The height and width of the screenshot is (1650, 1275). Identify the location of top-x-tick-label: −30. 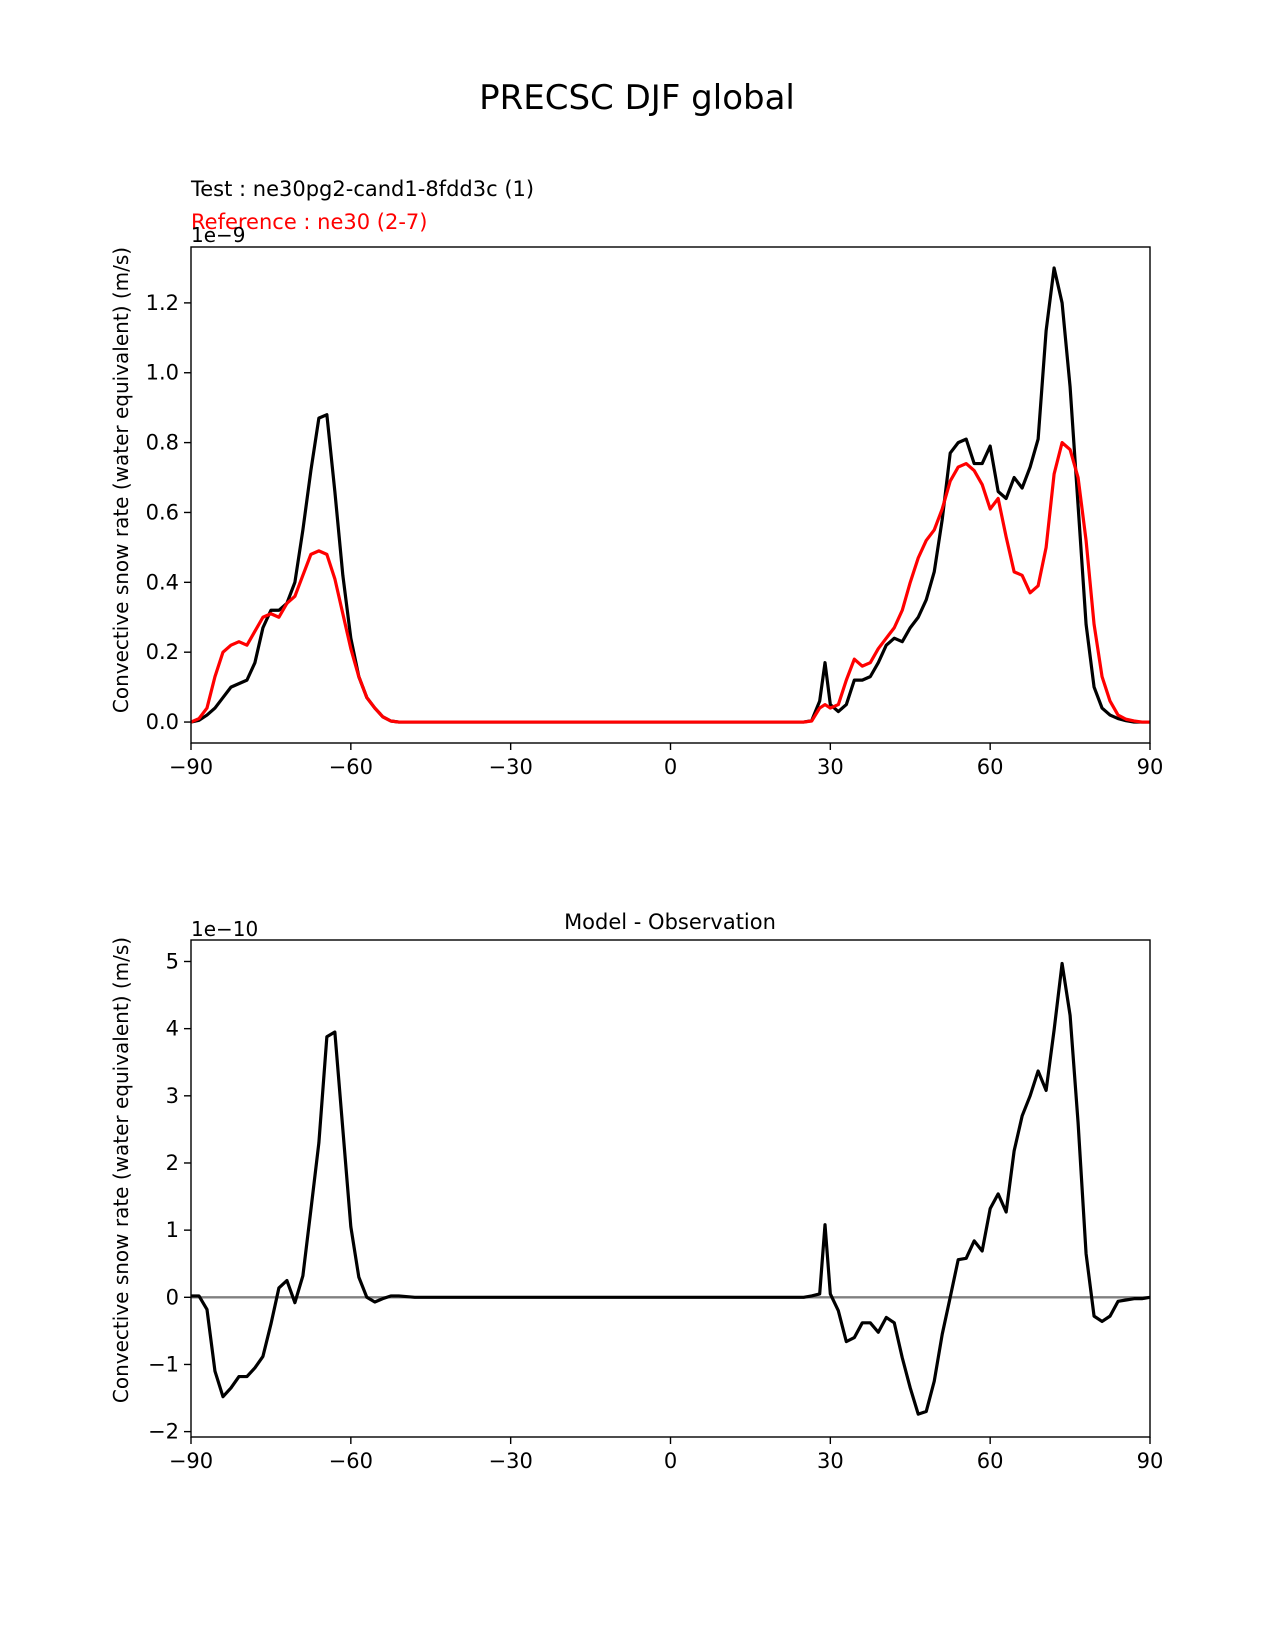
(511, 767).